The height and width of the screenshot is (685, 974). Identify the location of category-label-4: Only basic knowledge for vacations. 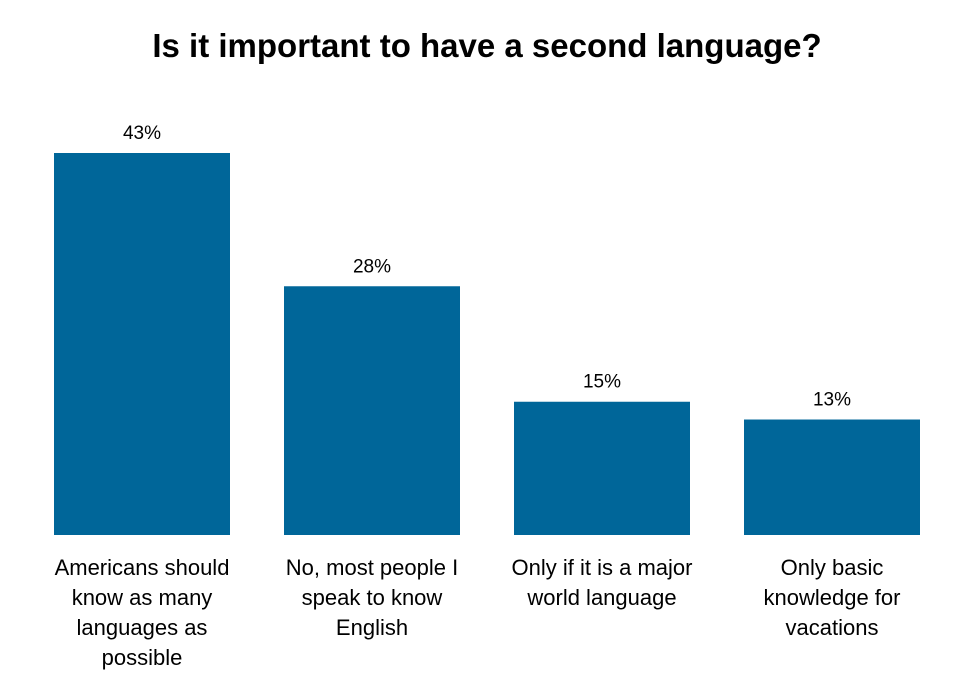
(832, 597).